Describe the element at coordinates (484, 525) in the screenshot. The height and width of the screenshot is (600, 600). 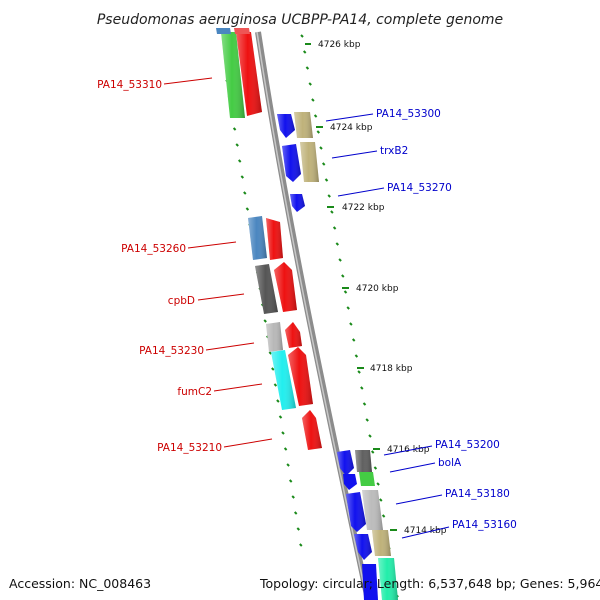
I see `gene-label: PA14_53160` at that location.